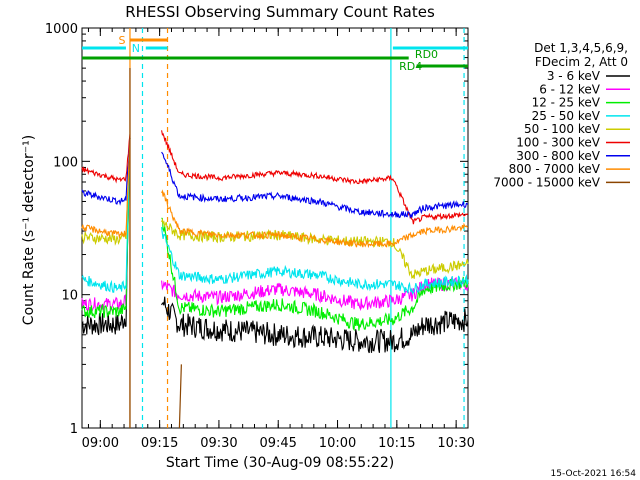 This screenshot has height=480, width=640. What do you see at coordinates (69, 296) in the screenshot?
I see `y-tick-label: 10` at bounding box center [69, 296].